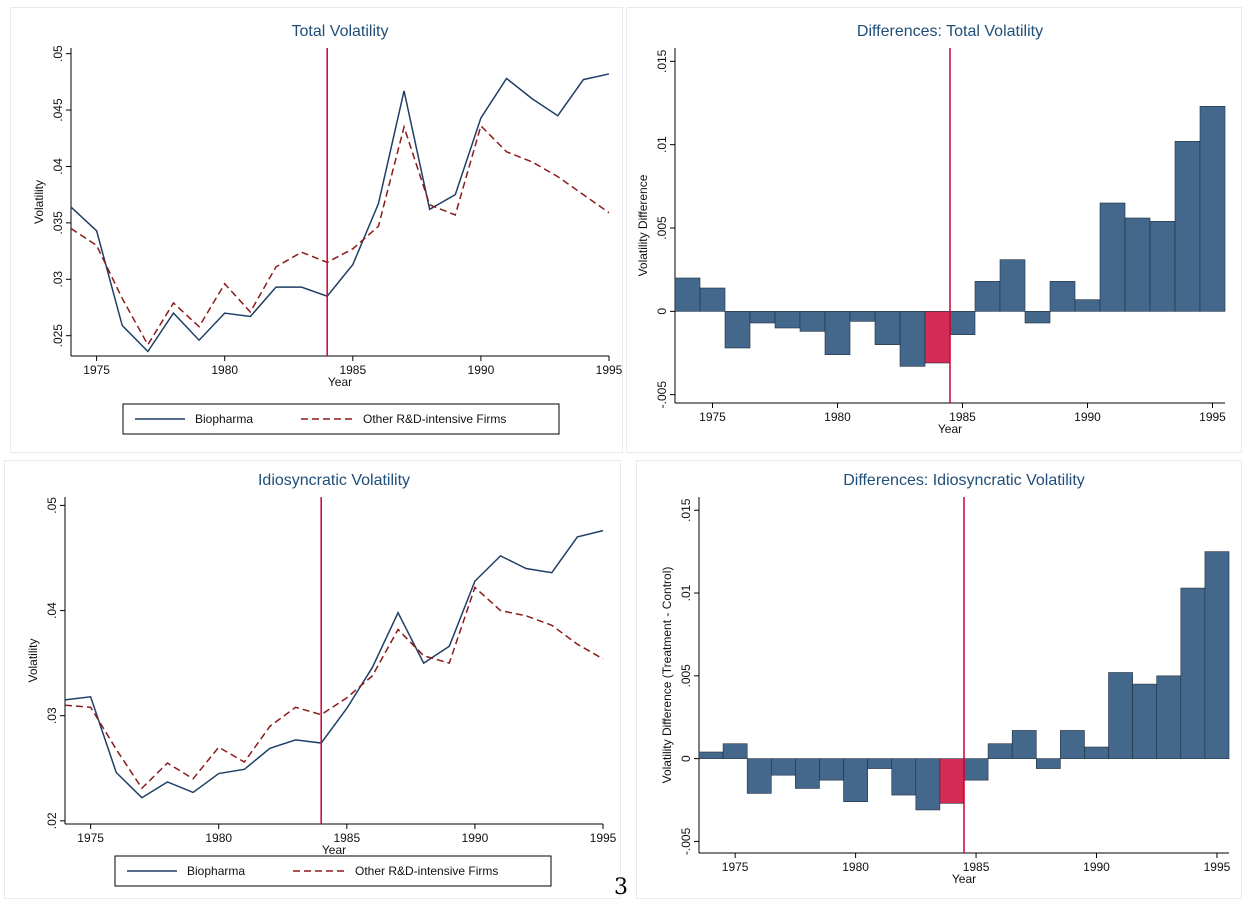  Describe the element at coordinates (950, 31) in the screenshot. I see `chart-title: Differences: Total Volatility` at that location.